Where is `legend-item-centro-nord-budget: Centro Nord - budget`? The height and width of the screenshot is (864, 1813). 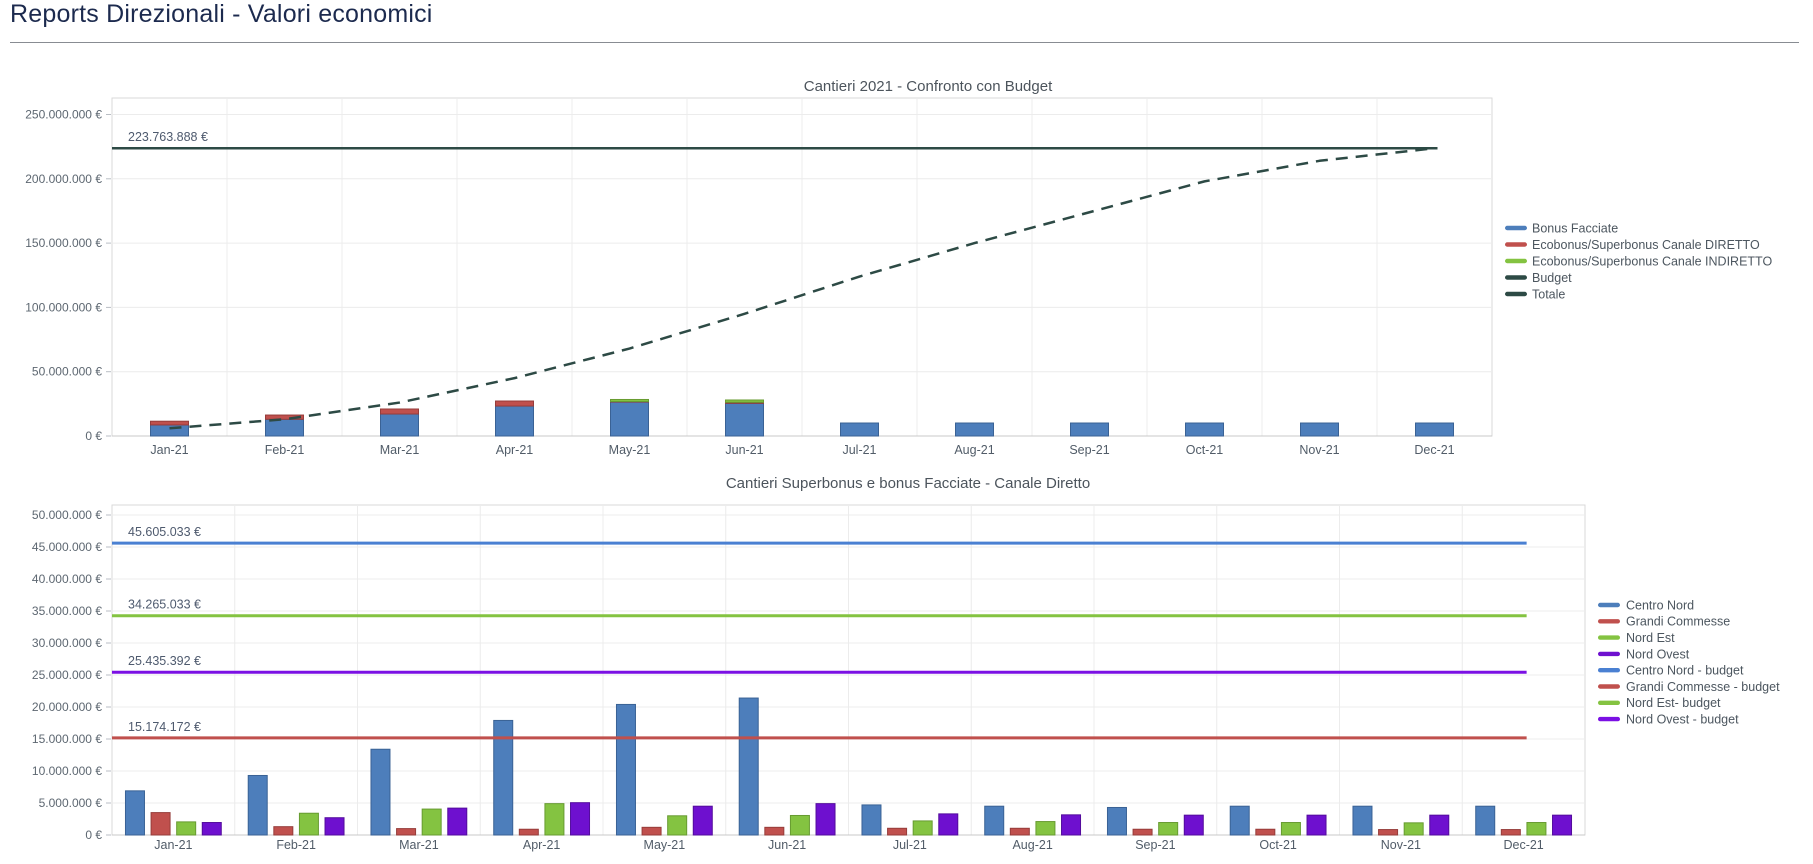 legend-item-centro-nord-budget: Centro Nord - budget is located at coordinates (1671, 671).